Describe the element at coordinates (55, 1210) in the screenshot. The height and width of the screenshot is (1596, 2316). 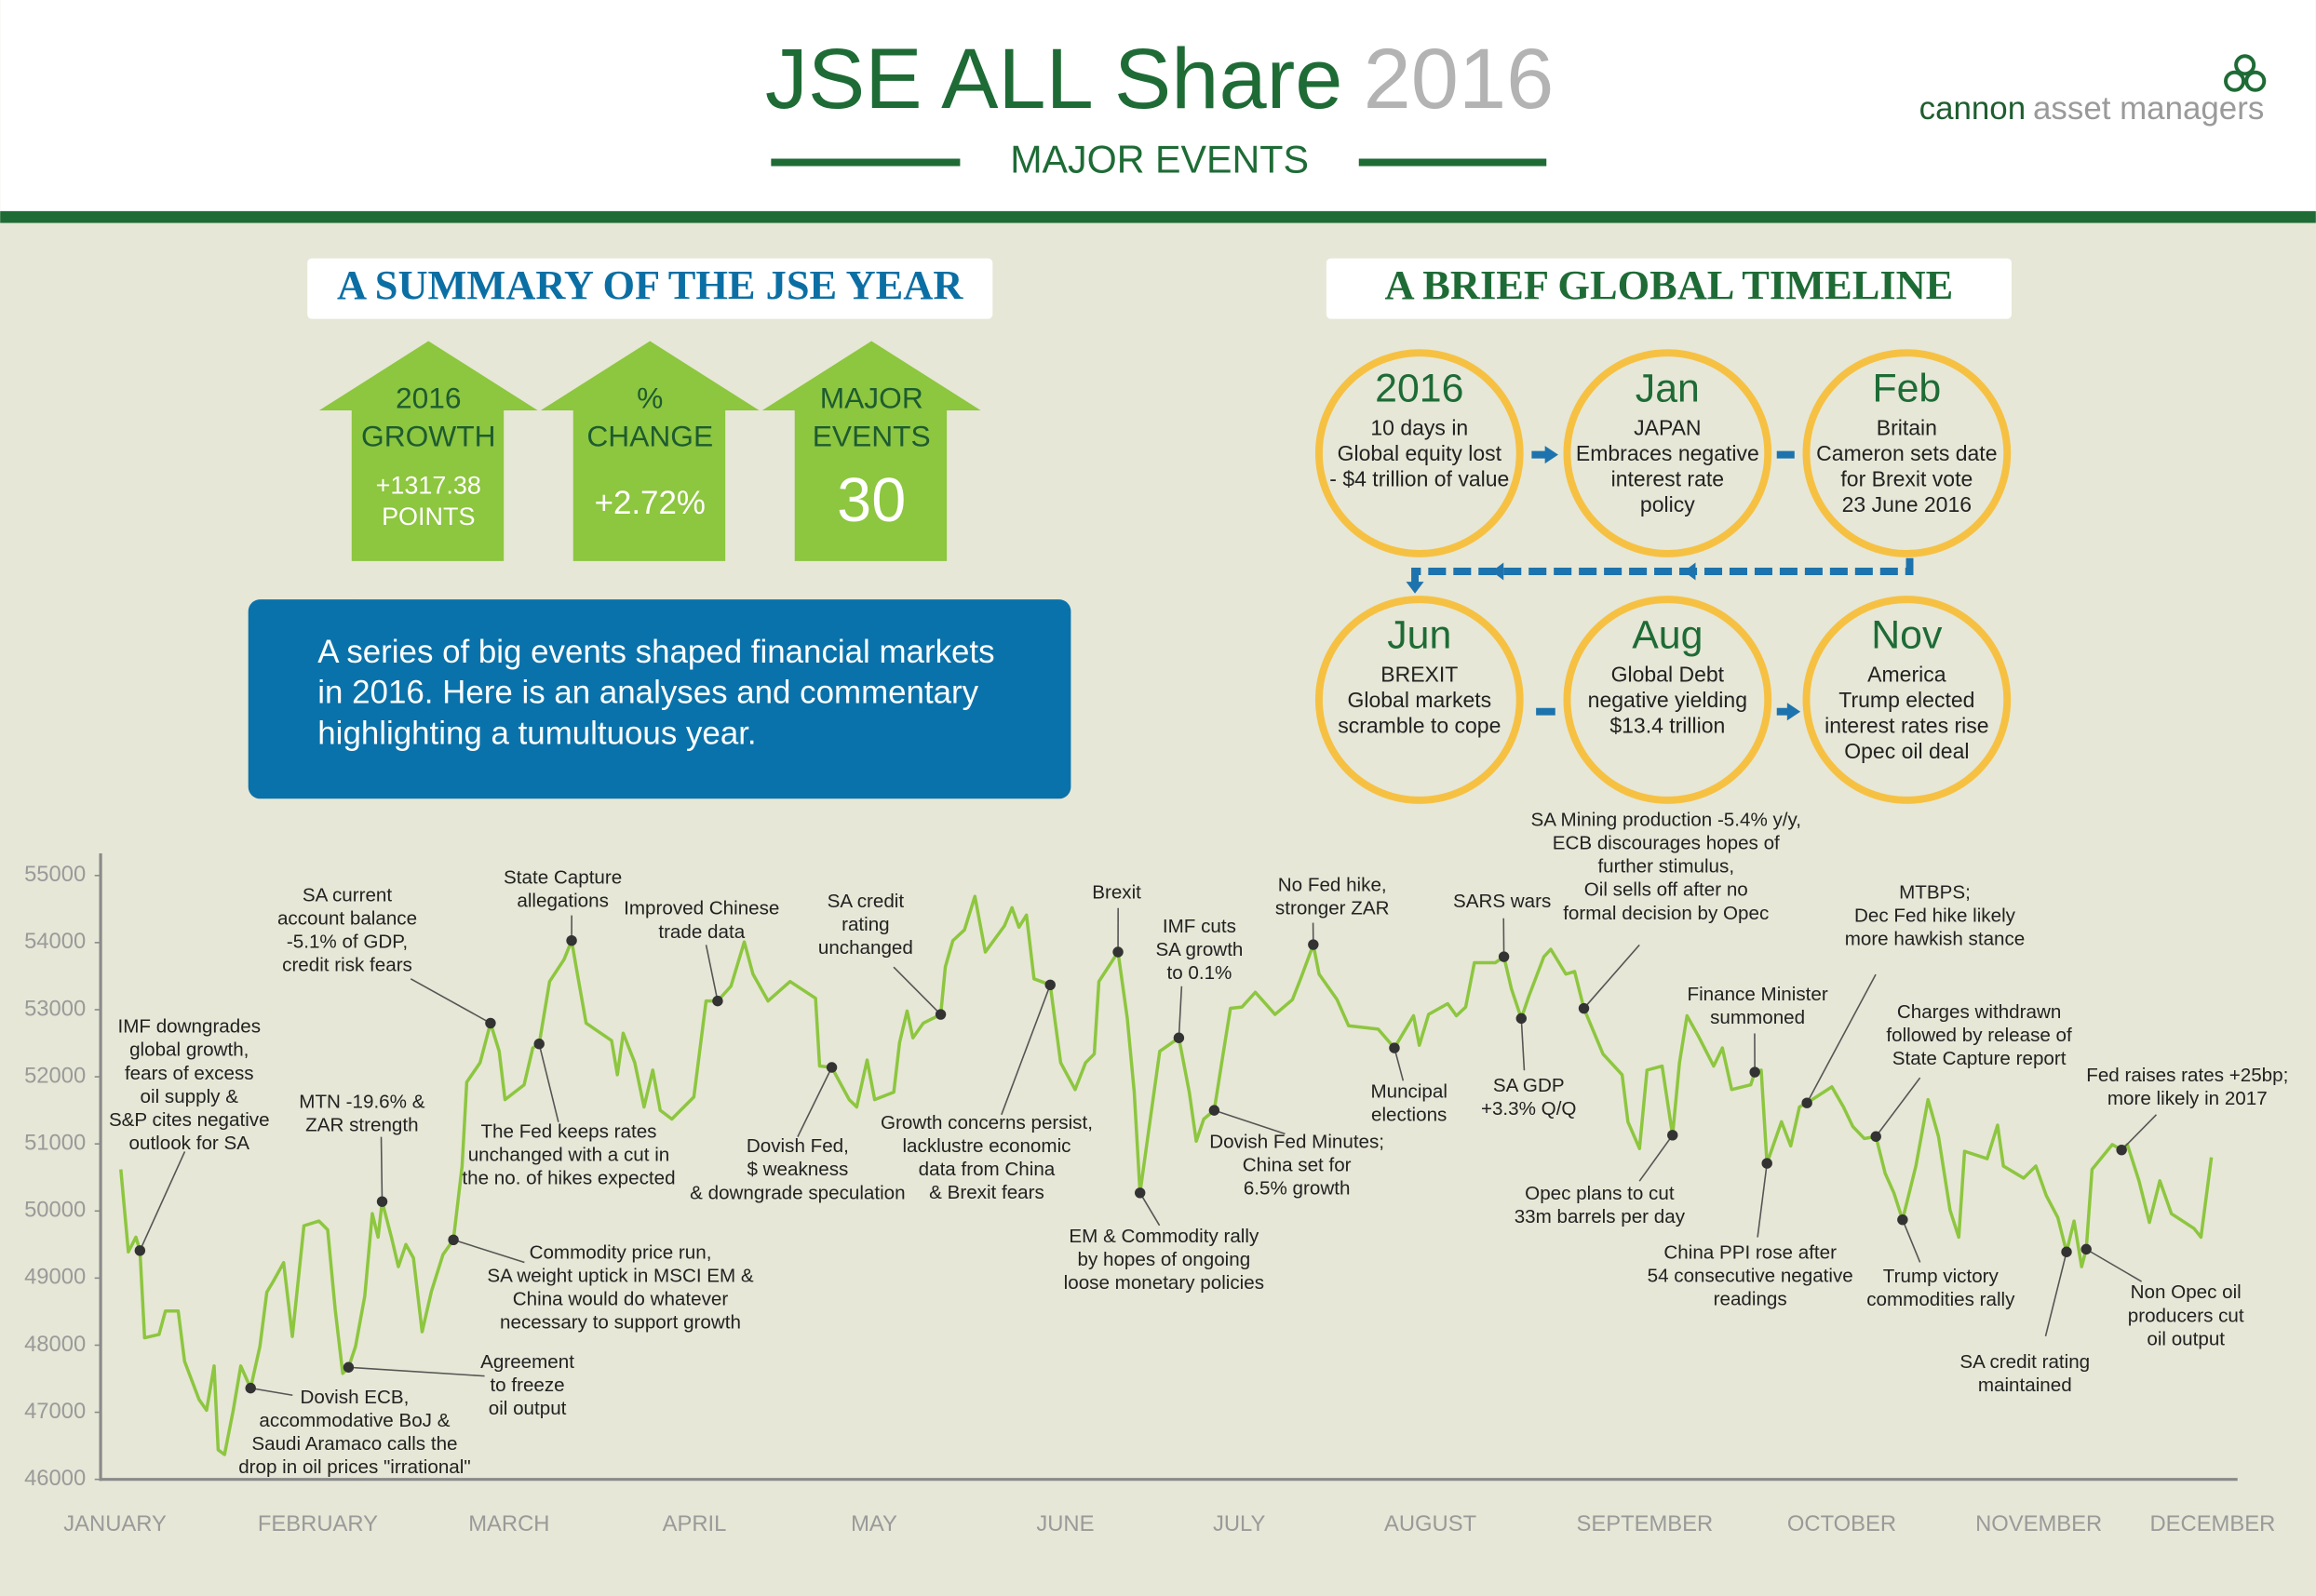
I see `y-tick-label: 50000` at that location.